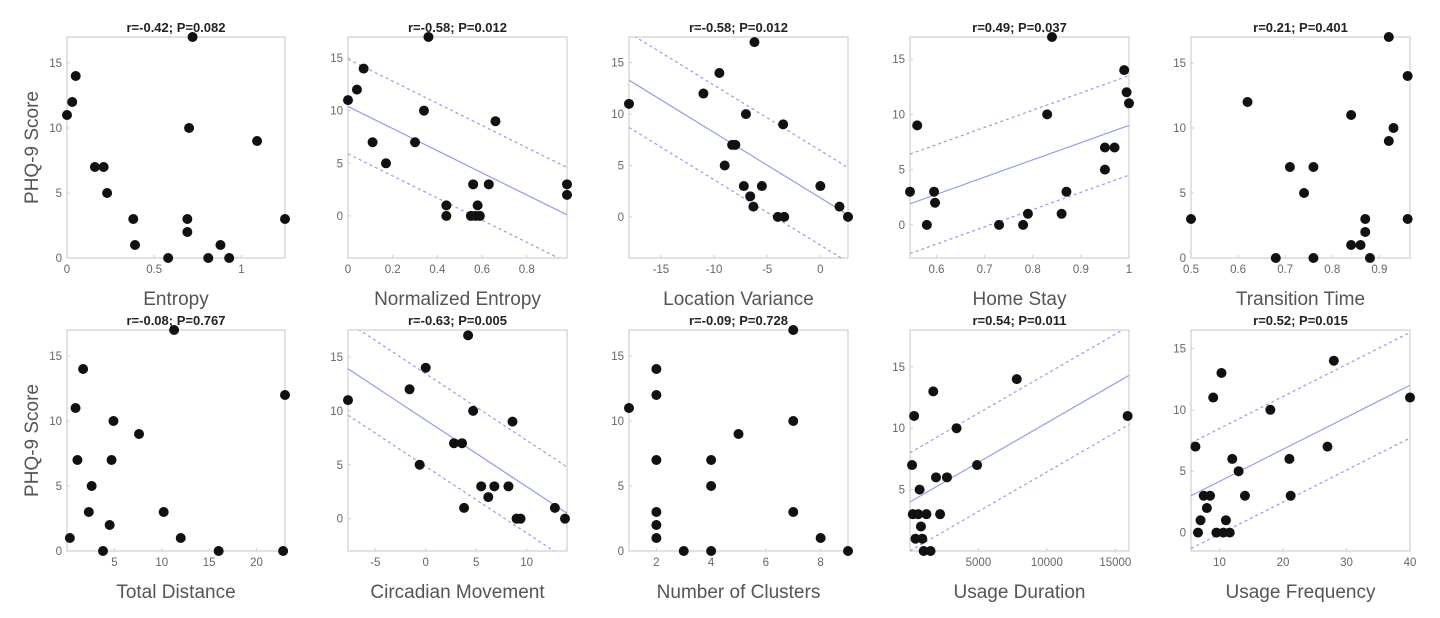 This screenshot has width=1440, height=618. I want to click on x-axis-label: Normalized Entropy, so click(457, 299).